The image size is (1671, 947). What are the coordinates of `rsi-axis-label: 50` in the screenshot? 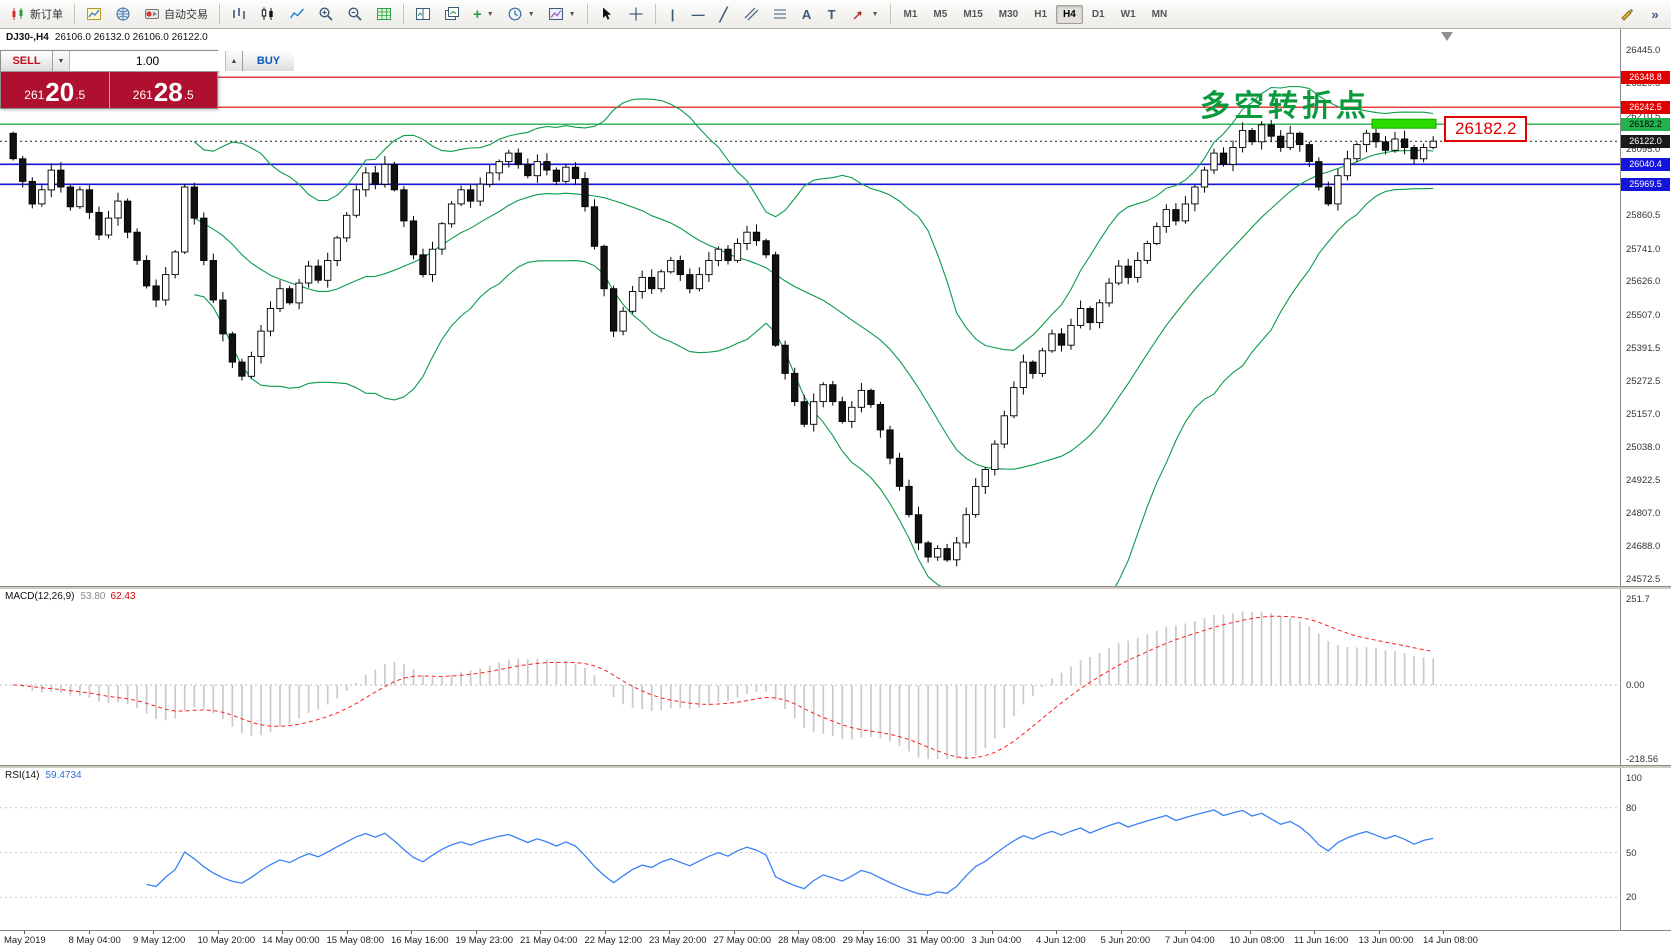 It's located at (1631, 853).